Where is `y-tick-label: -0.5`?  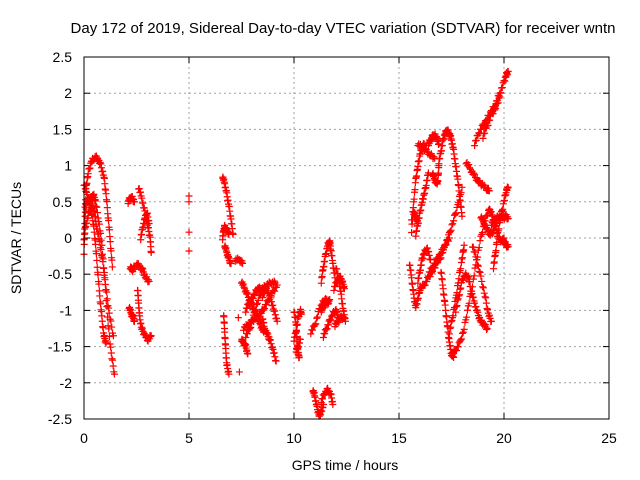 y-tick-label: -0.5 is located at coordinates (60, 274).